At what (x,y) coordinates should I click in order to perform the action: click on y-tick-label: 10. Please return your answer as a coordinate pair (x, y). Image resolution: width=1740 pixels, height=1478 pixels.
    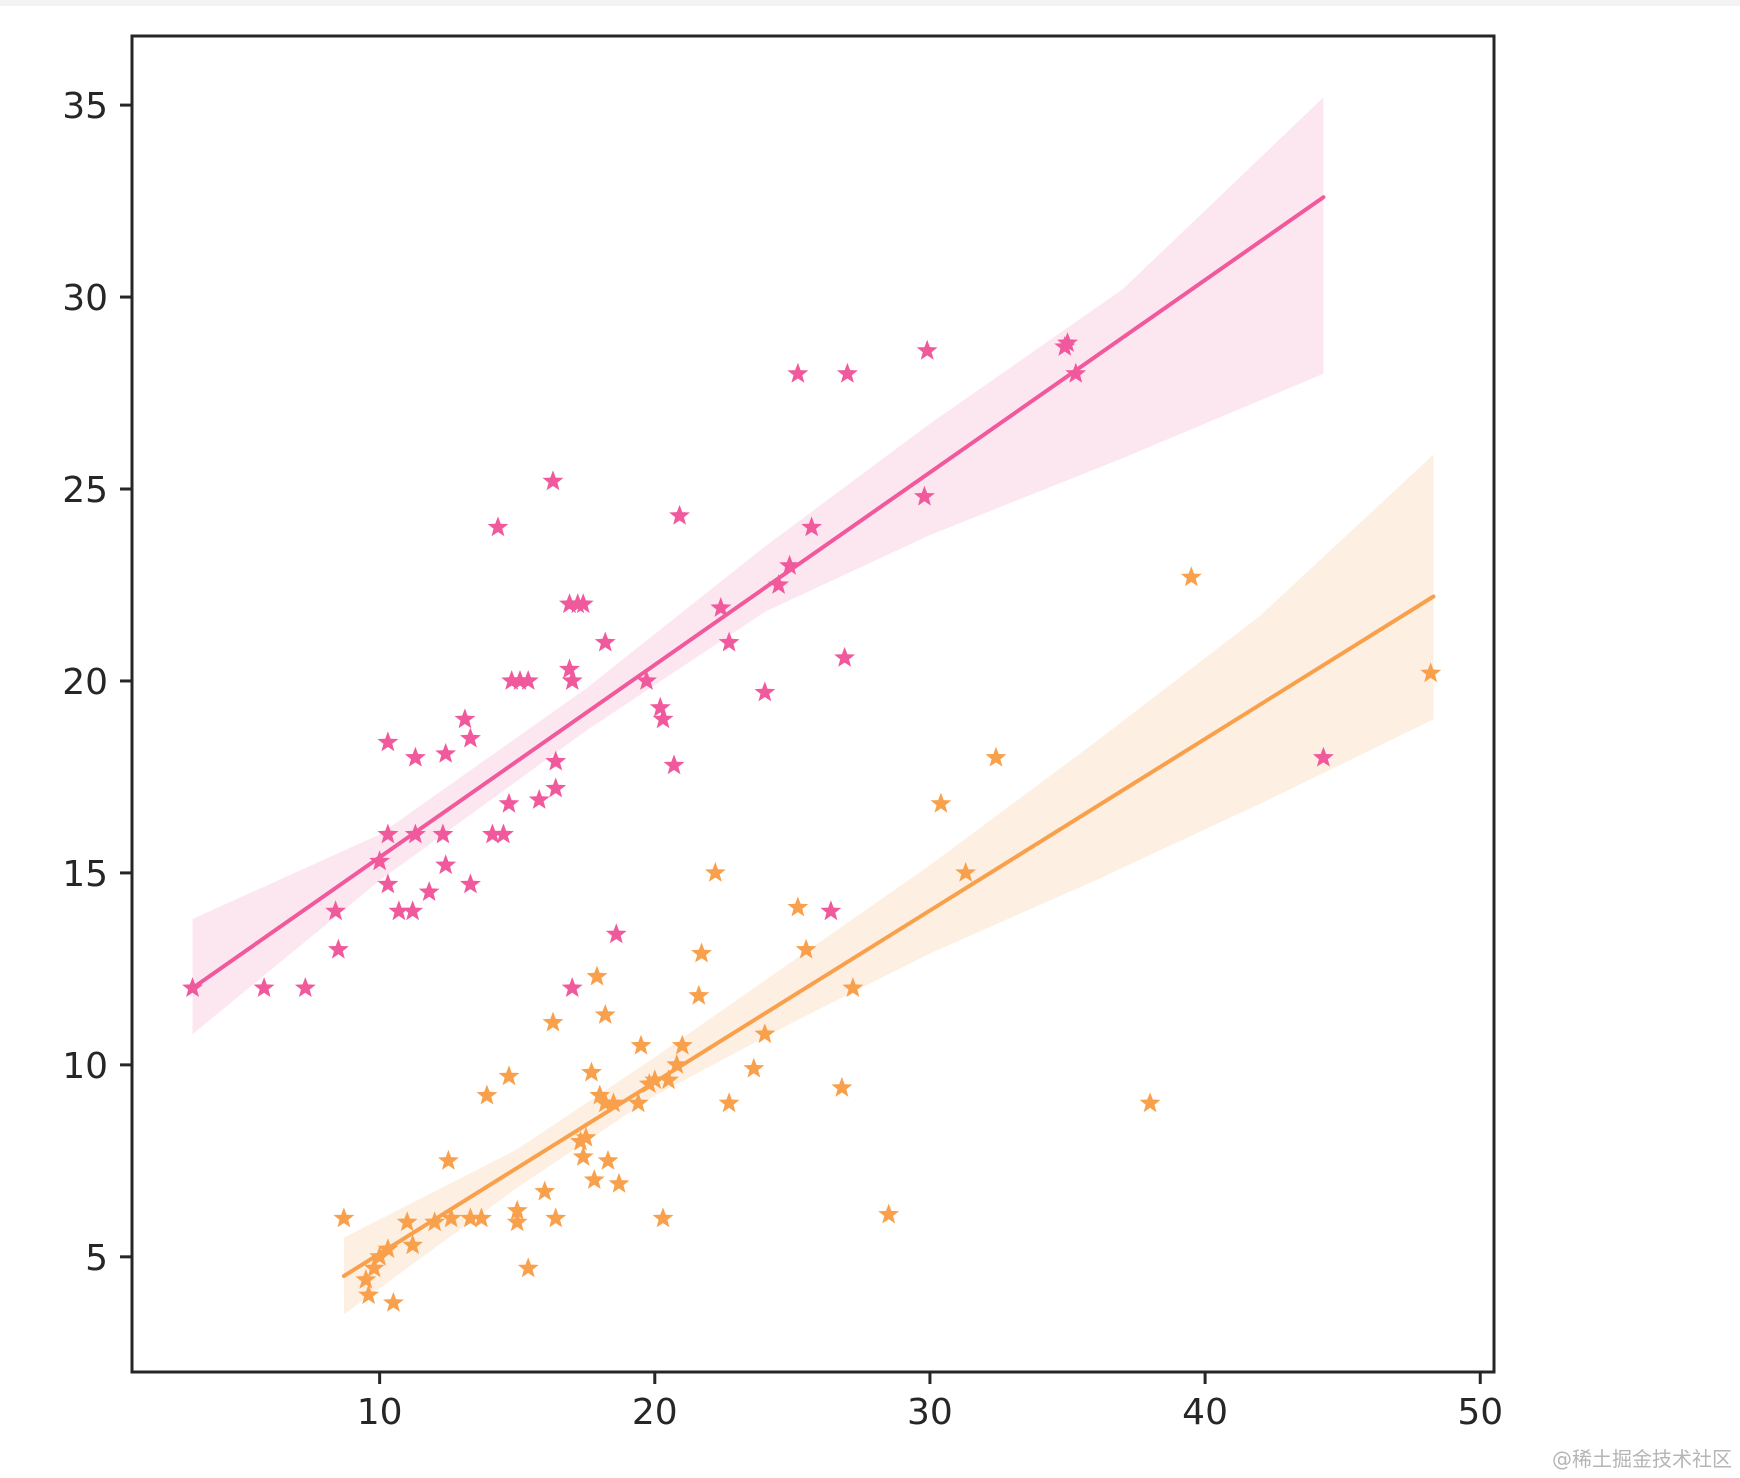
    Looking at the image, I should click on (85, 1066).